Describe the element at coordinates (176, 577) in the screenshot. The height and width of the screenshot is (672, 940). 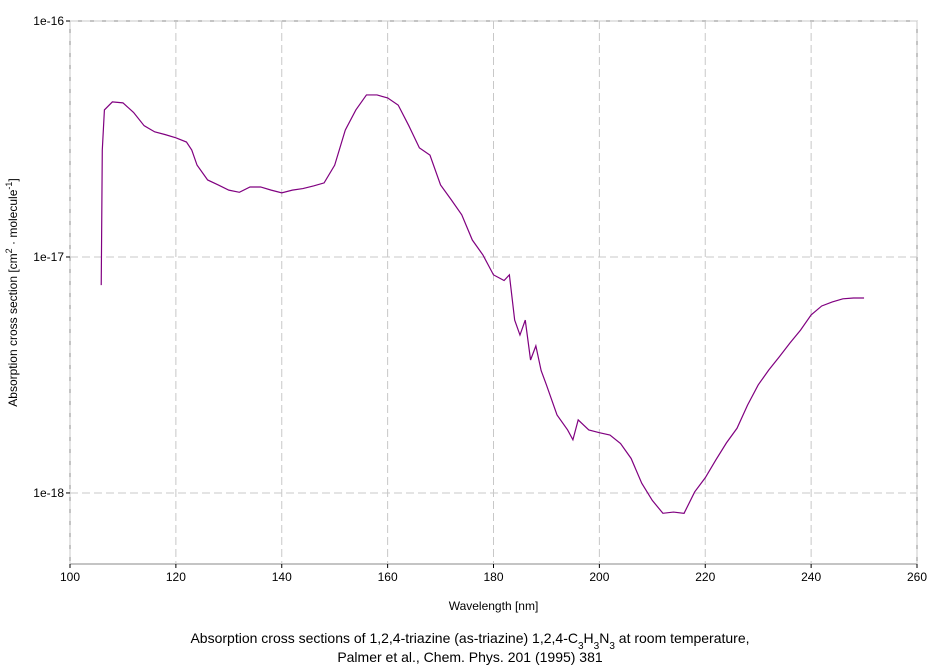
I see `x-tick-label: 120` at that location.